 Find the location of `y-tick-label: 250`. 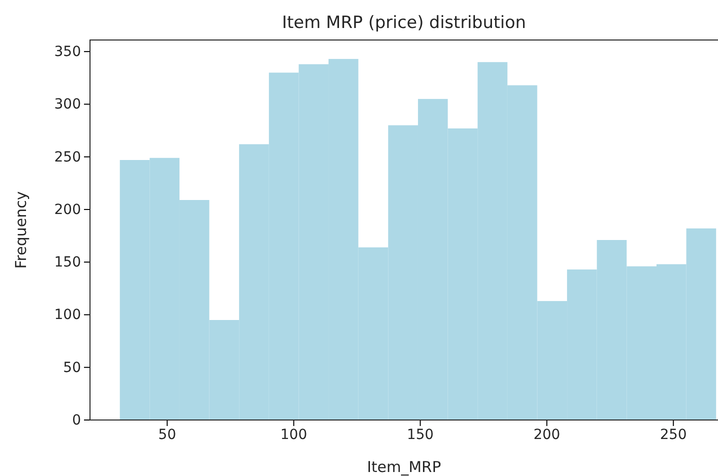

y-tick-label: 250 is located at coordinates (67, 157).